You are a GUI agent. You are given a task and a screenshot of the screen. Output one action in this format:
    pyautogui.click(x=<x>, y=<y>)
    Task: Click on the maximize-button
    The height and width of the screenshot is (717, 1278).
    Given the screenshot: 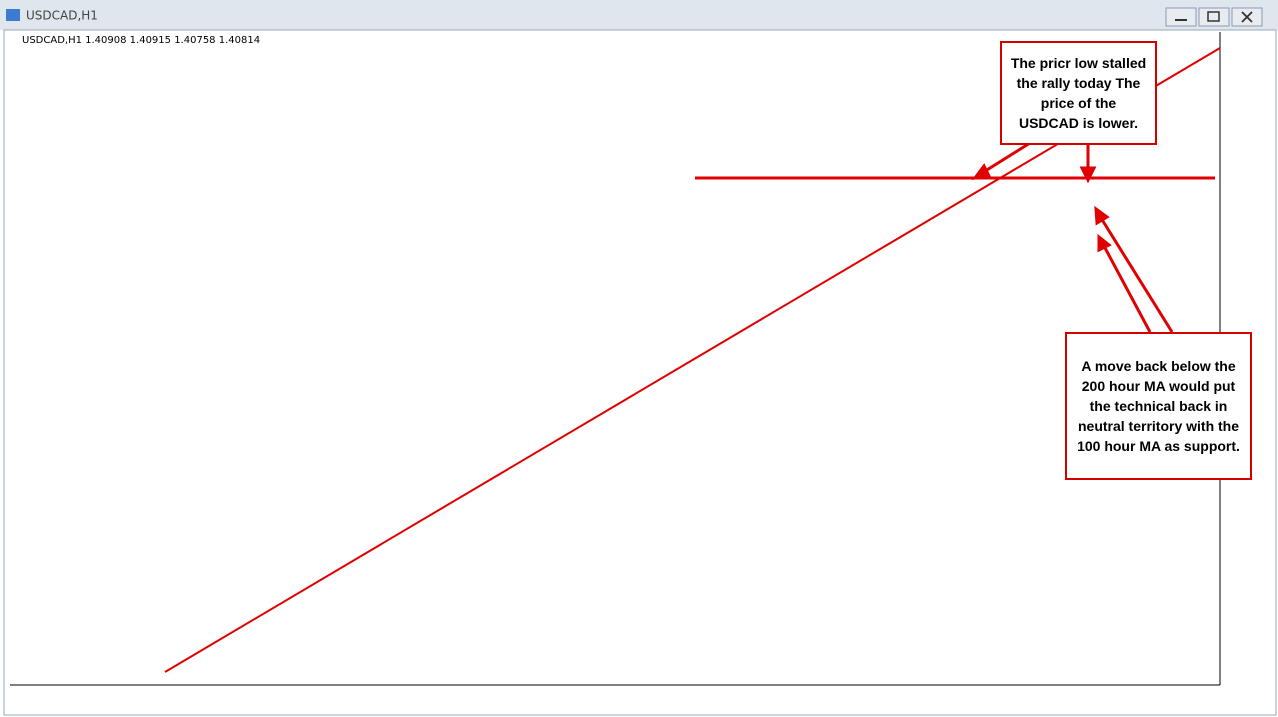 What is the action you would take?
    pyautogui.click(x=1214, y=17)
    